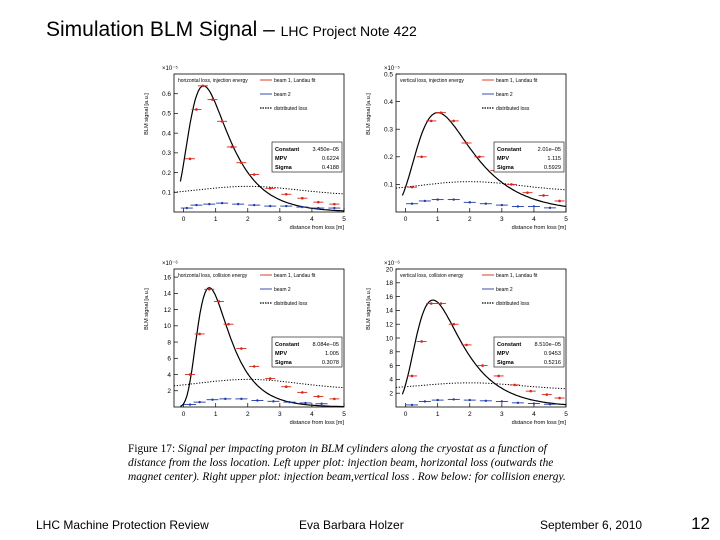 This screenshot has height=540, width=720. Describe the element at coordinates (332, 354) in the screenshot. I see `fit-param-value: 1.005` at that location.